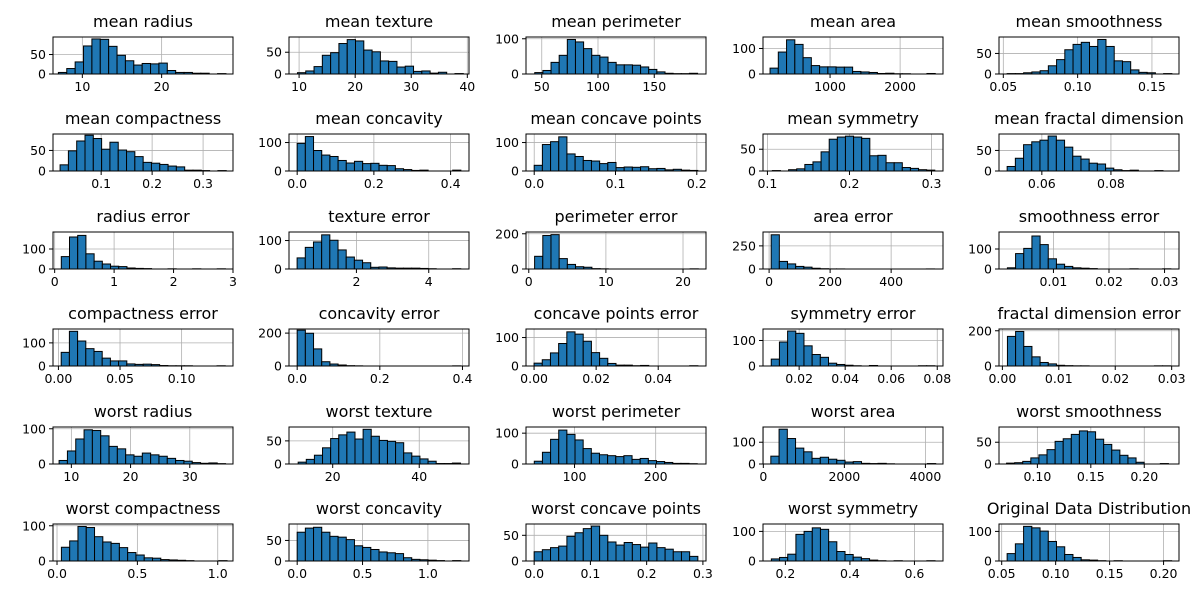  What do you see at coordinates (356, 281) in the screenshot?
I see `x-tick-label: 2` at bounding box center [356, 281].